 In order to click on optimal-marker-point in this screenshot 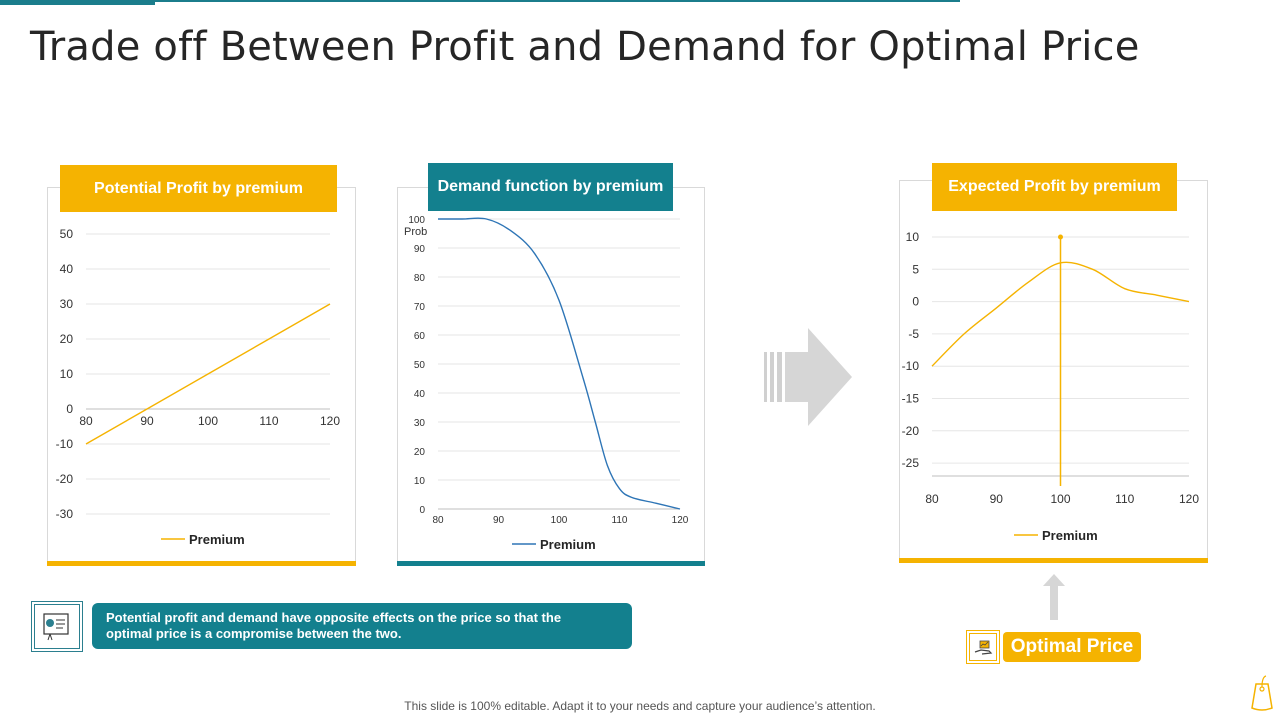, I will do `click(1060, 237)`.